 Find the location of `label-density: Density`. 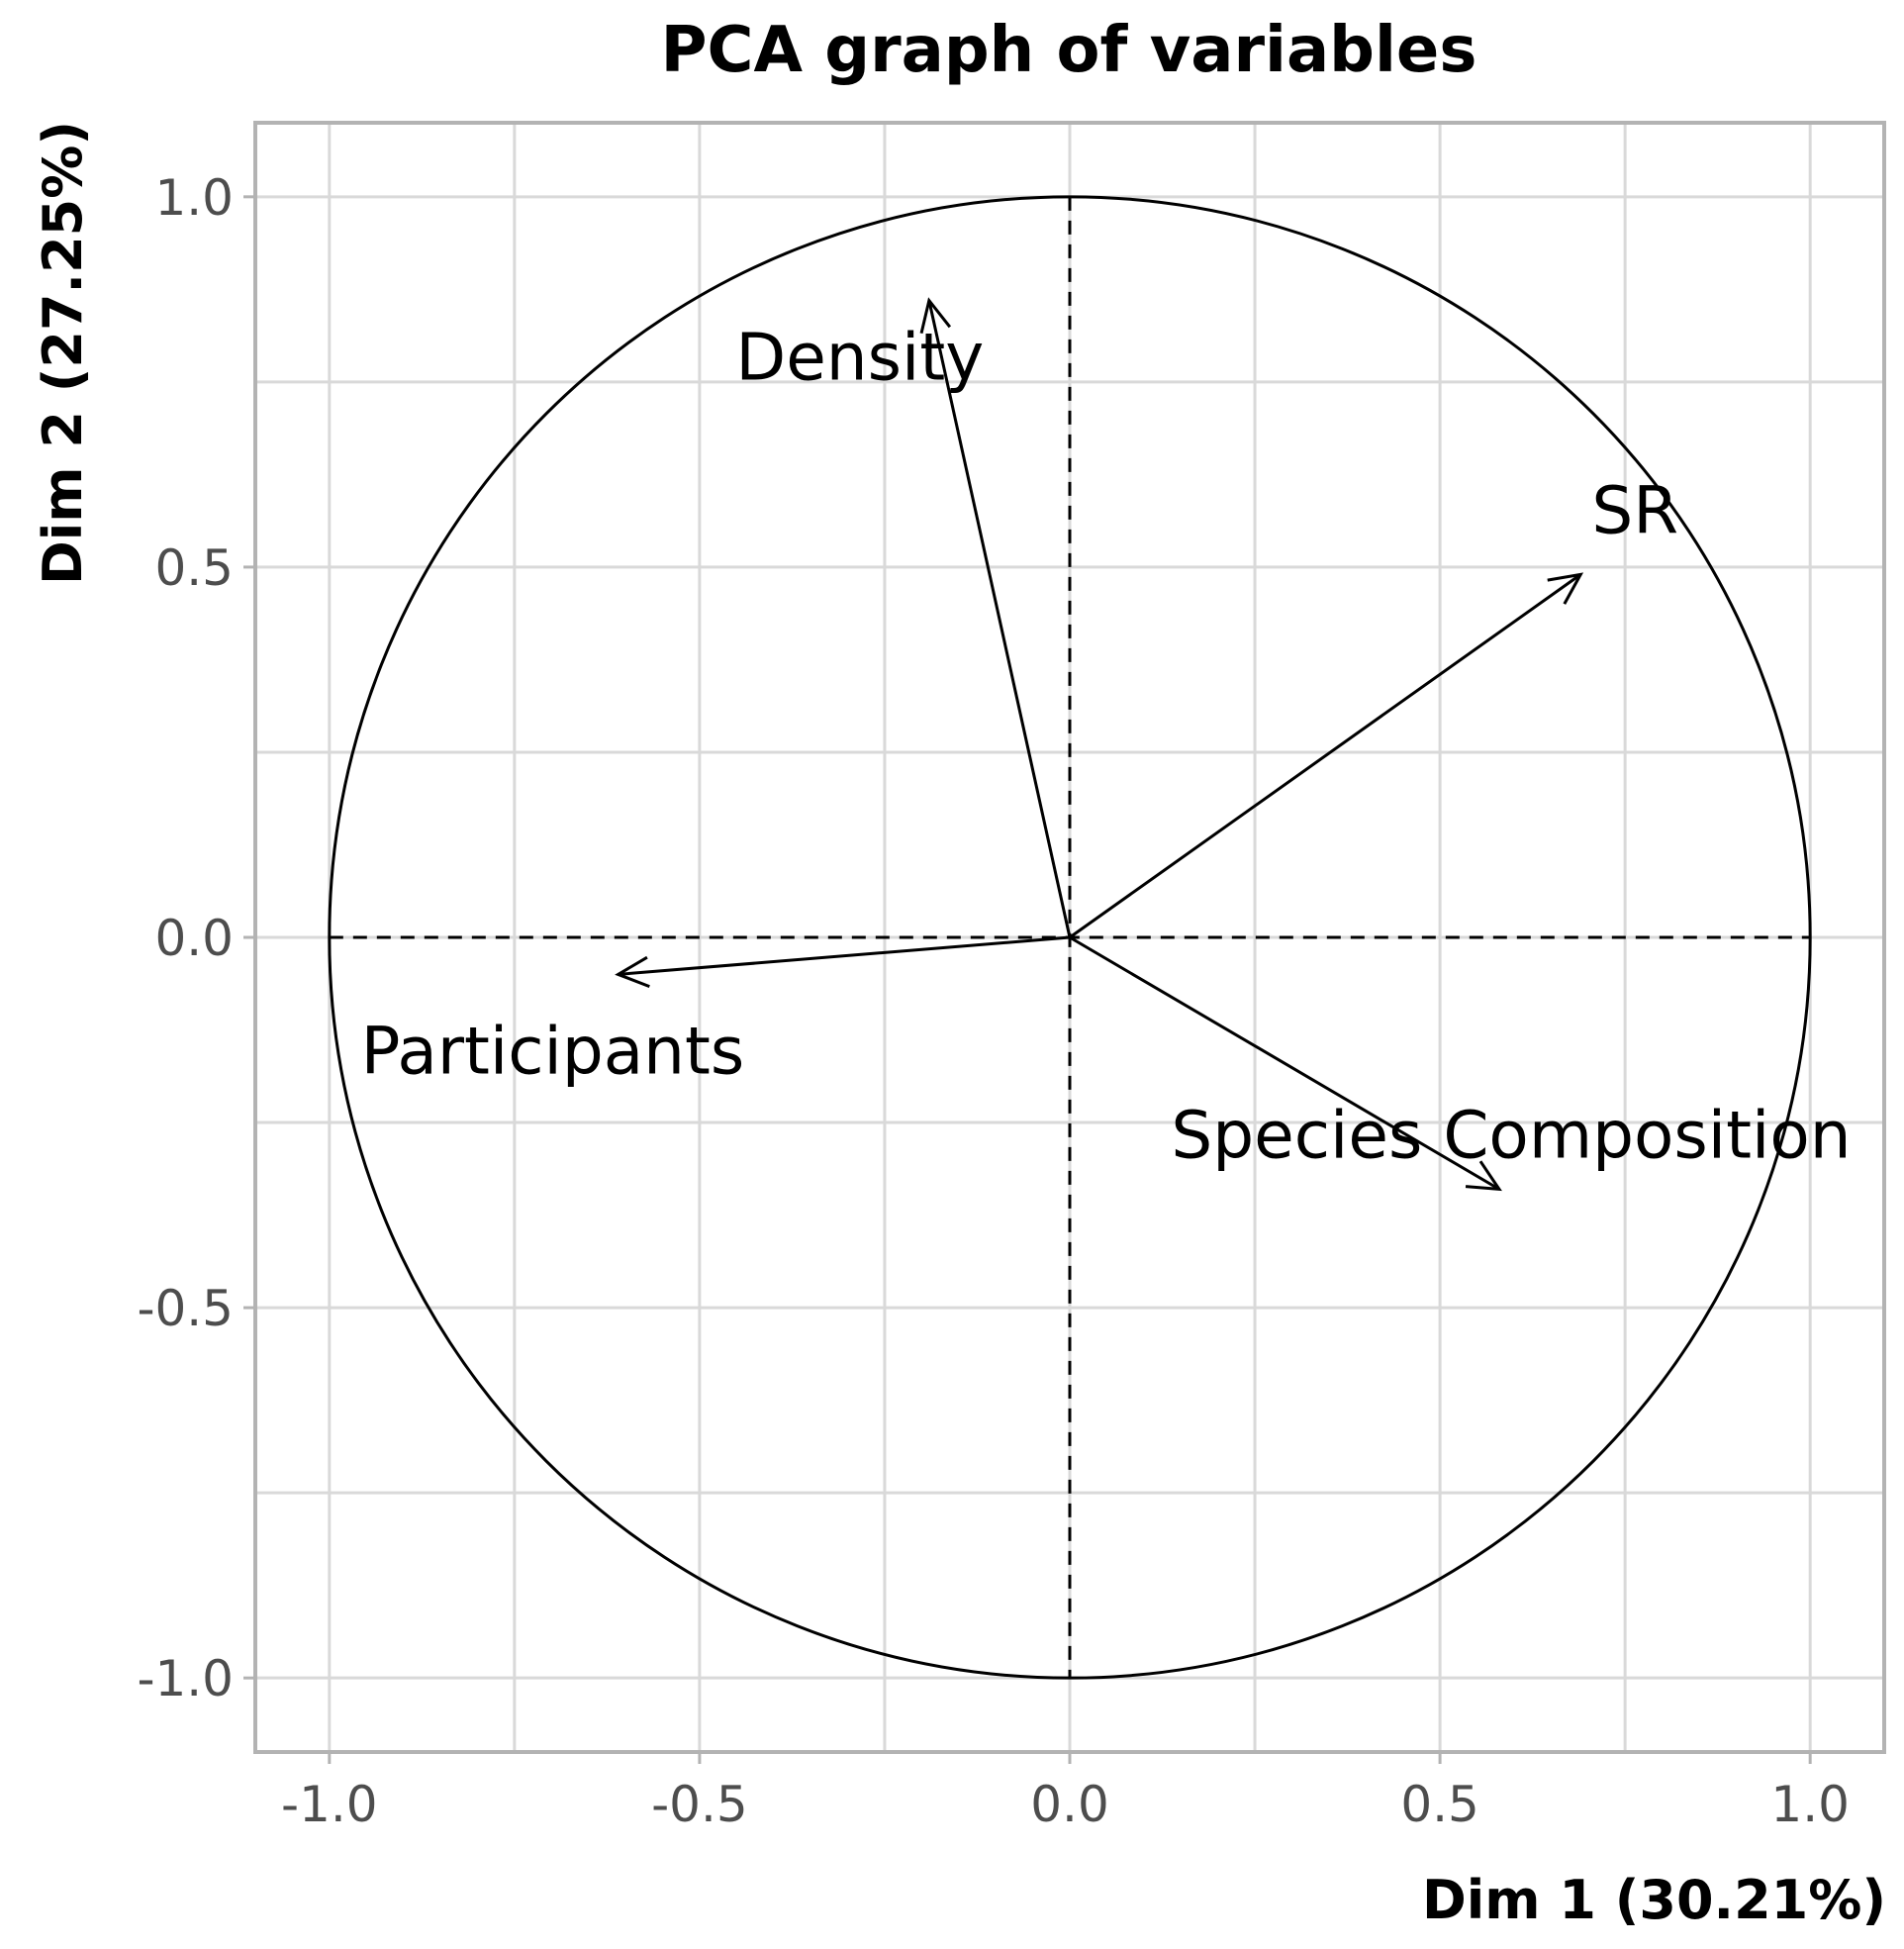

label-density: Density is located at coordinates (859, 358).